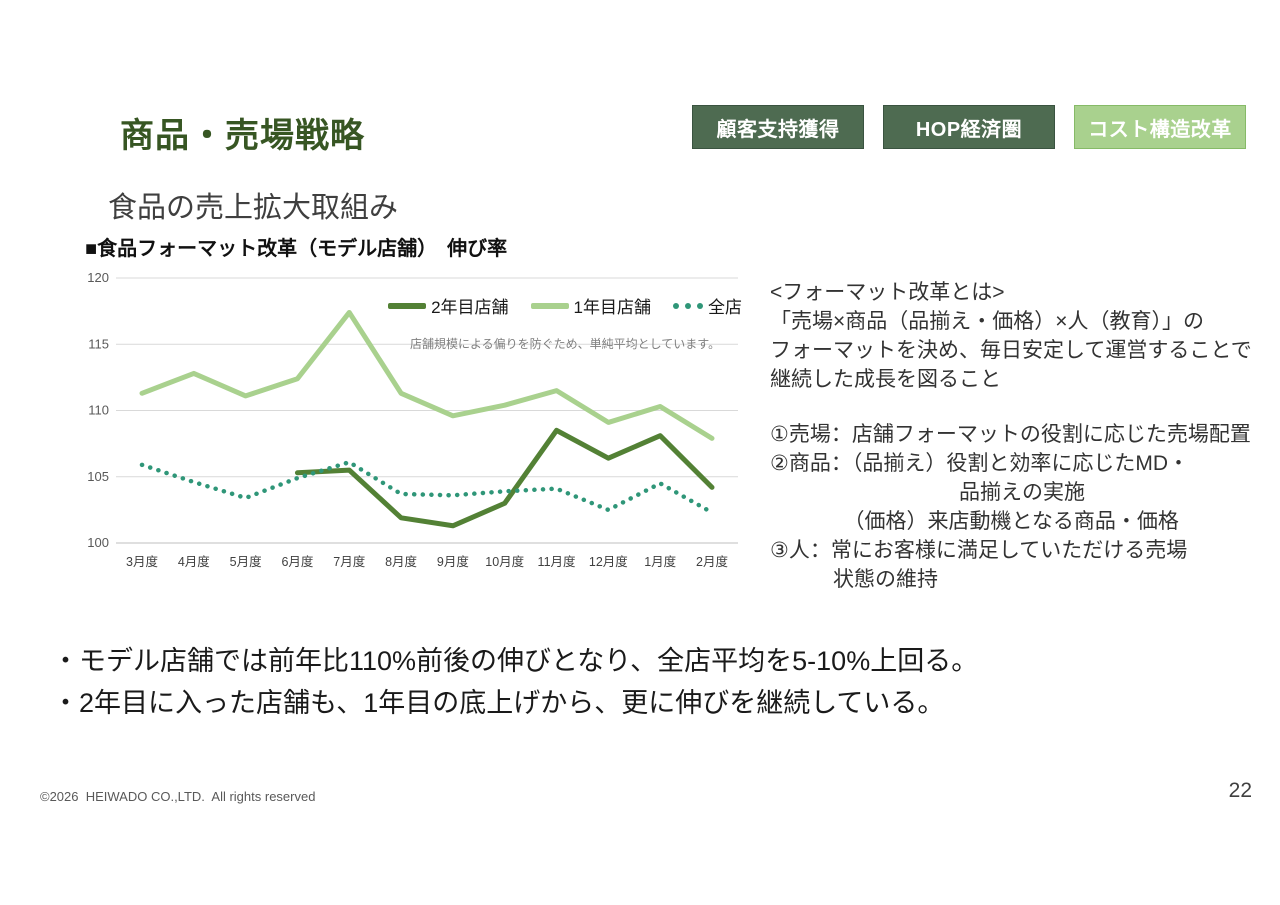 The image size is (1280, 905). What do you see at coordinates (297, 561) in the screenshot?
I see `x-axis-tick-label: 6月度` at bounding box center [297, 561].